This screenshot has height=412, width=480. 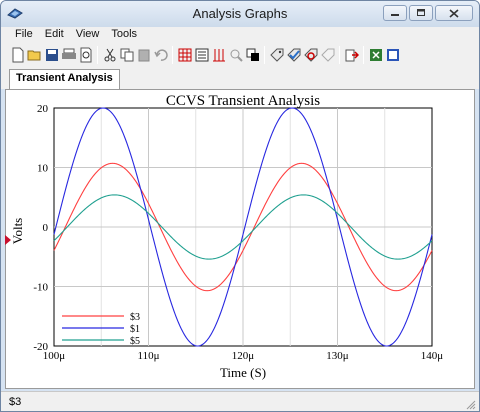 I want to click on tab-strip: Transient Analysis, so click(x=240, y=78).